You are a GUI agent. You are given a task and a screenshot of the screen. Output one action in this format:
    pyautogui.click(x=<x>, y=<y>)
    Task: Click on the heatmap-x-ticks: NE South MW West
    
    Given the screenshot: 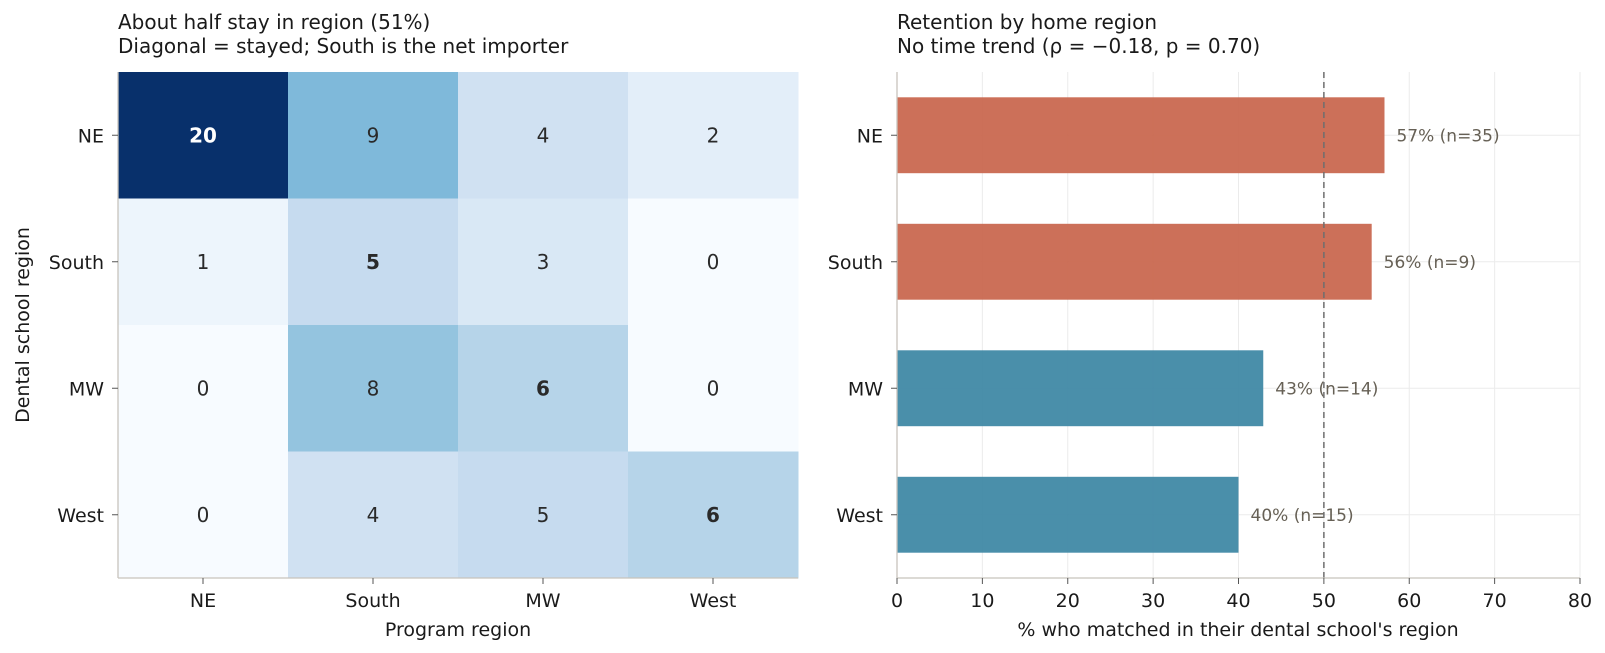 What is the action you would take?
    pyautogui.click(x=463, y=595)
    